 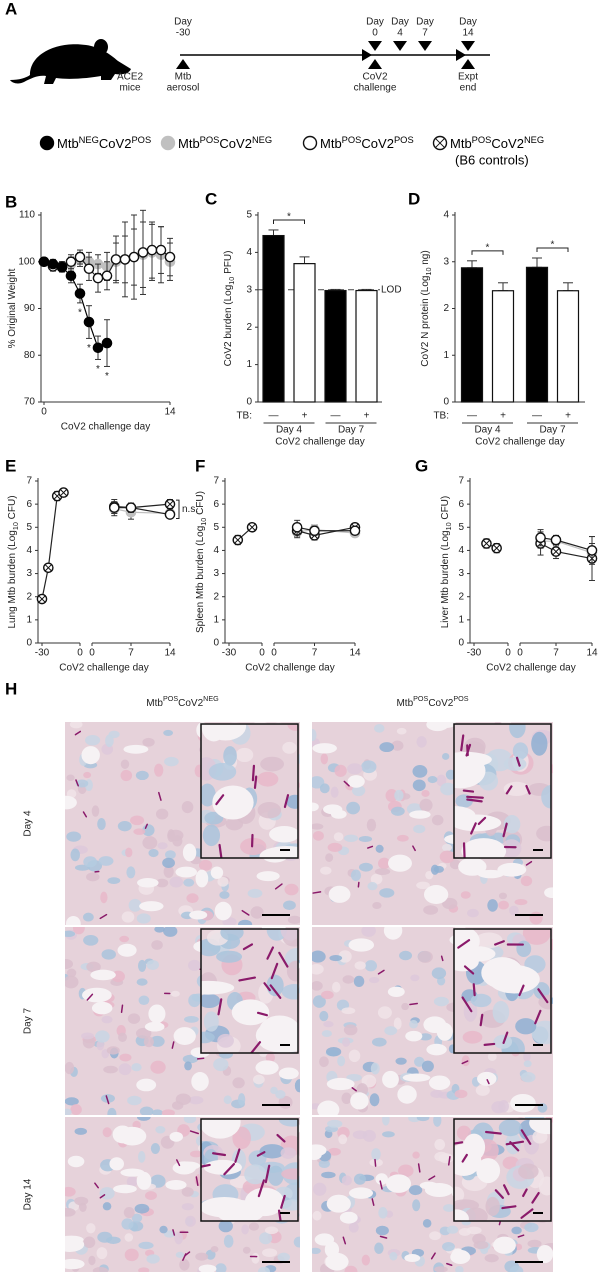 I want to click on panel-label: F, so click(x=200, y=465).